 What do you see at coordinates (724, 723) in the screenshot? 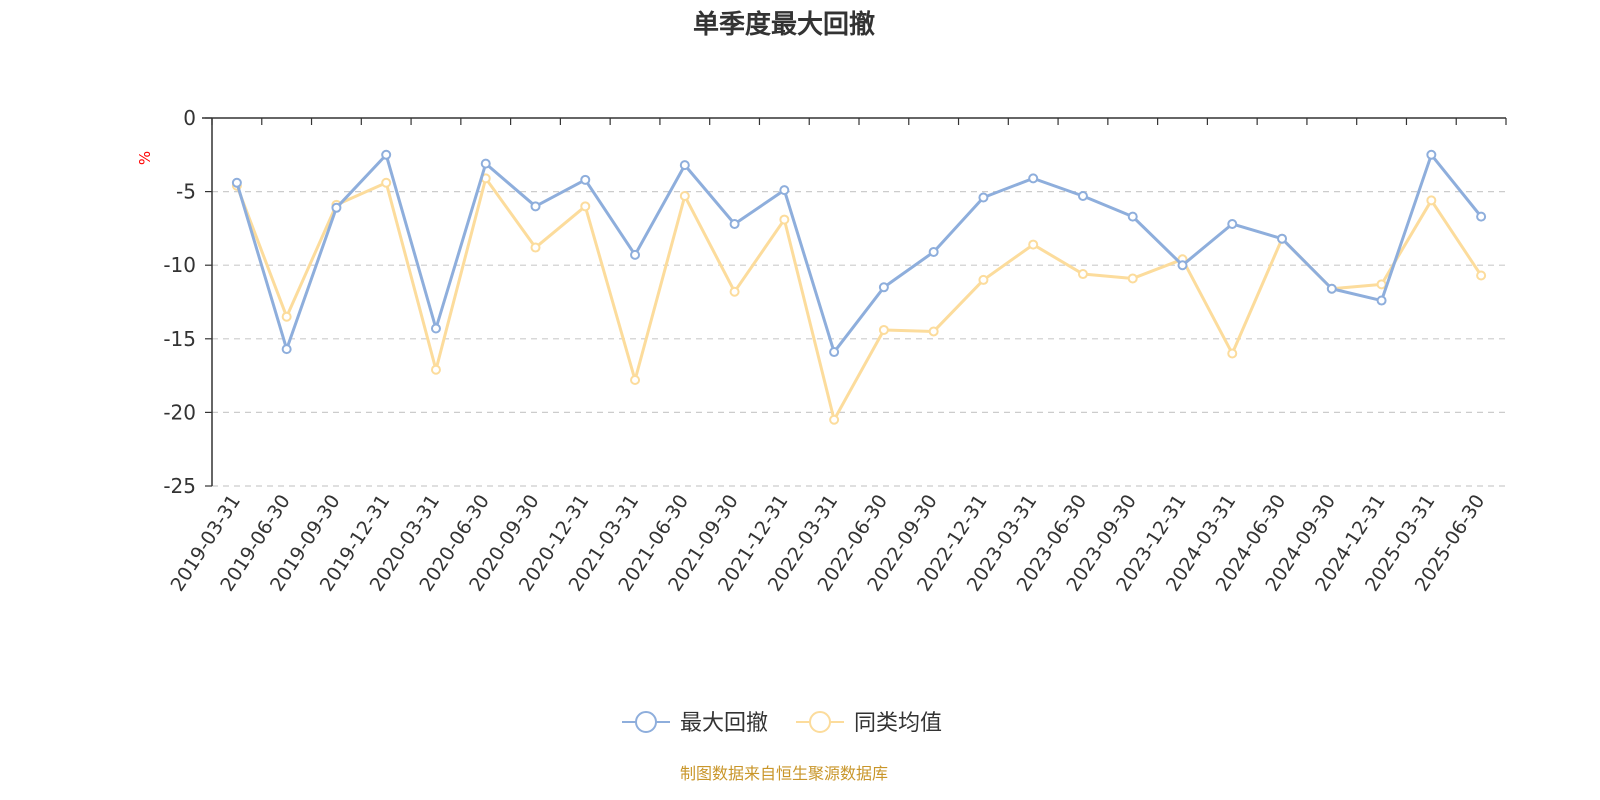
I see `legend-label: 最大回撤` at bounding box center [724, 723].